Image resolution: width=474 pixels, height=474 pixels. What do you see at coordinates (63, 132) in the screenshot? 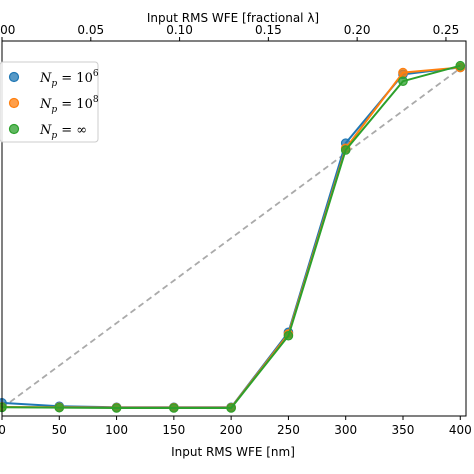
I see `legend-entry: Np = ∞` at bounding box center [63, 132].